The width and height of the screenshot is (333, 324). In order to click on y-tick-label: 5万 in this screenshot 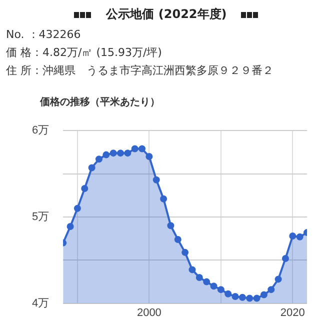, I will do `click(41, 217)`.